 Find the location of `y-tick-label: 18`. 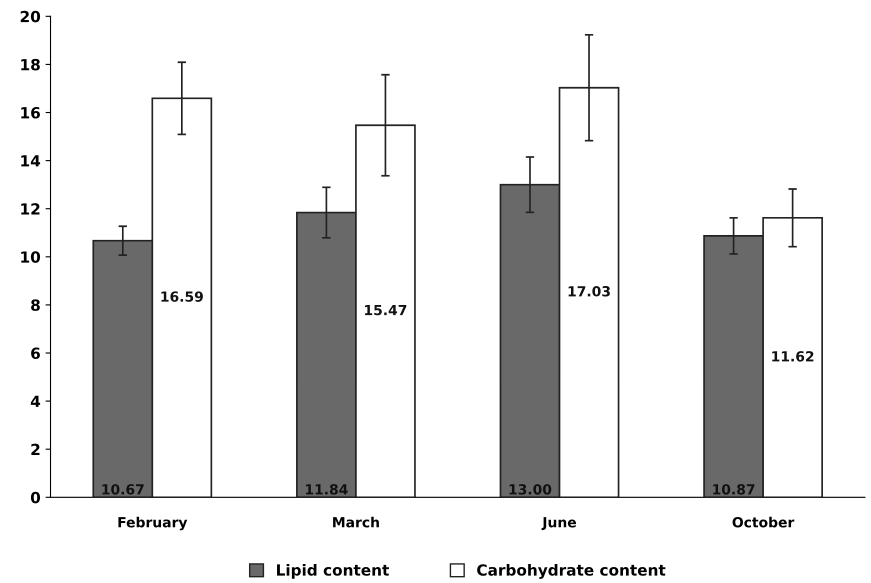

y-tick-label: 18 is located at coordinates (30, 64).